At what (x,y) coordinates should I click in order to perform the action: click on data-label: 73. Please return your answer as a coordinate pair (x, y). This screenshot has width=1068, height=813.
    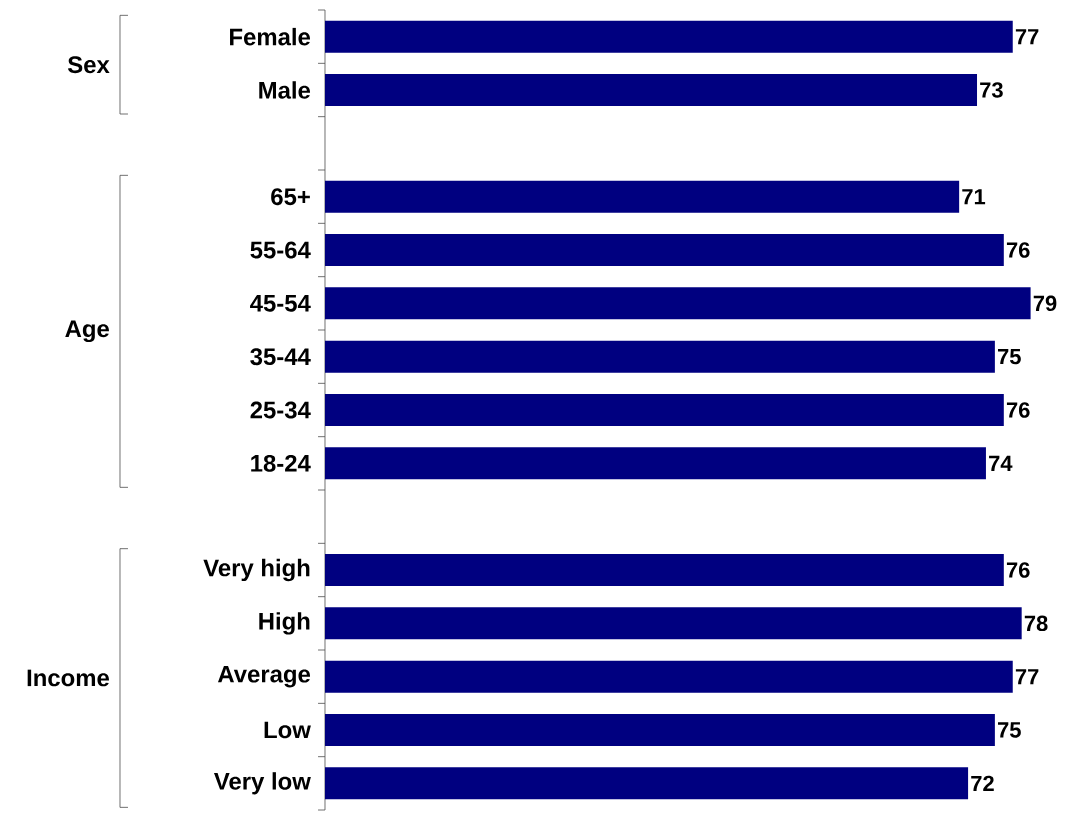
    Looking at the image, I should click on (991, 90).